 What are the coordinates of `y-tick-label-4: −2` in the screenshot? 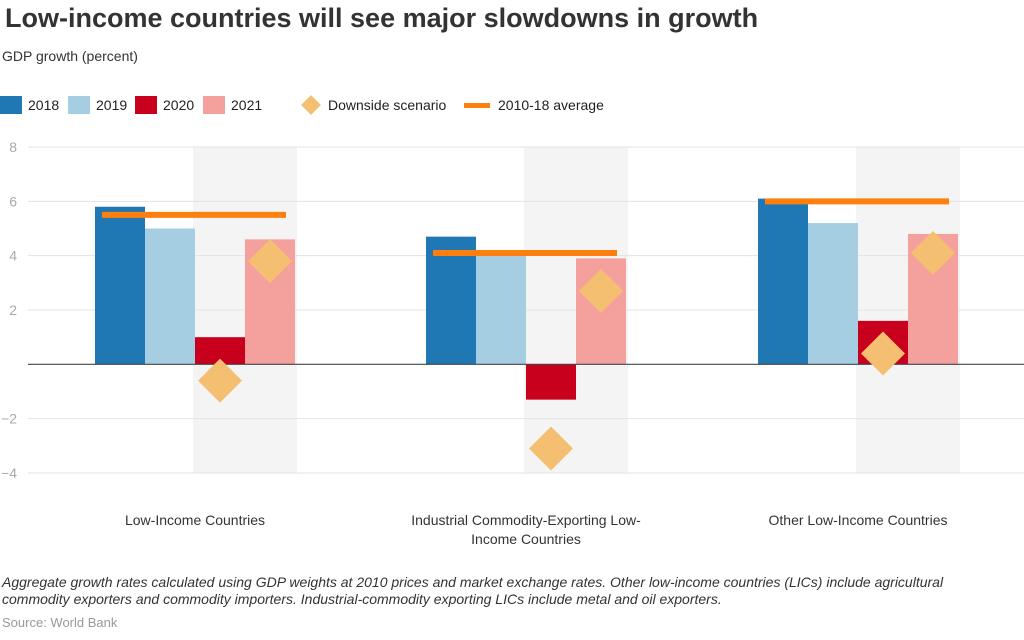 It's located at (9, 419).